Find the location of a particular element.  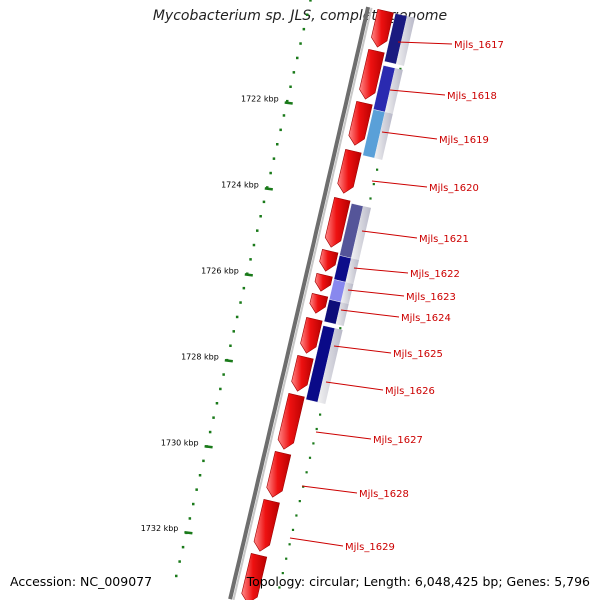

gene-label-mjls_1622: Mjls_1622 is located at coordinates (435, 274).